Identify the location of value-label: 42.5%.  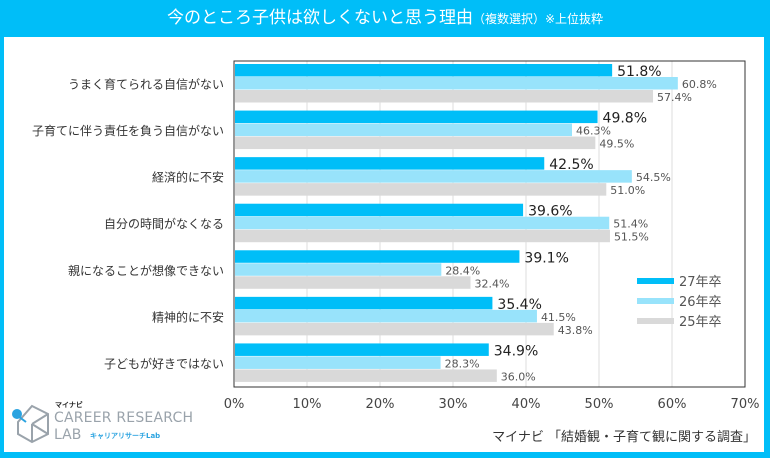
(571, 165).